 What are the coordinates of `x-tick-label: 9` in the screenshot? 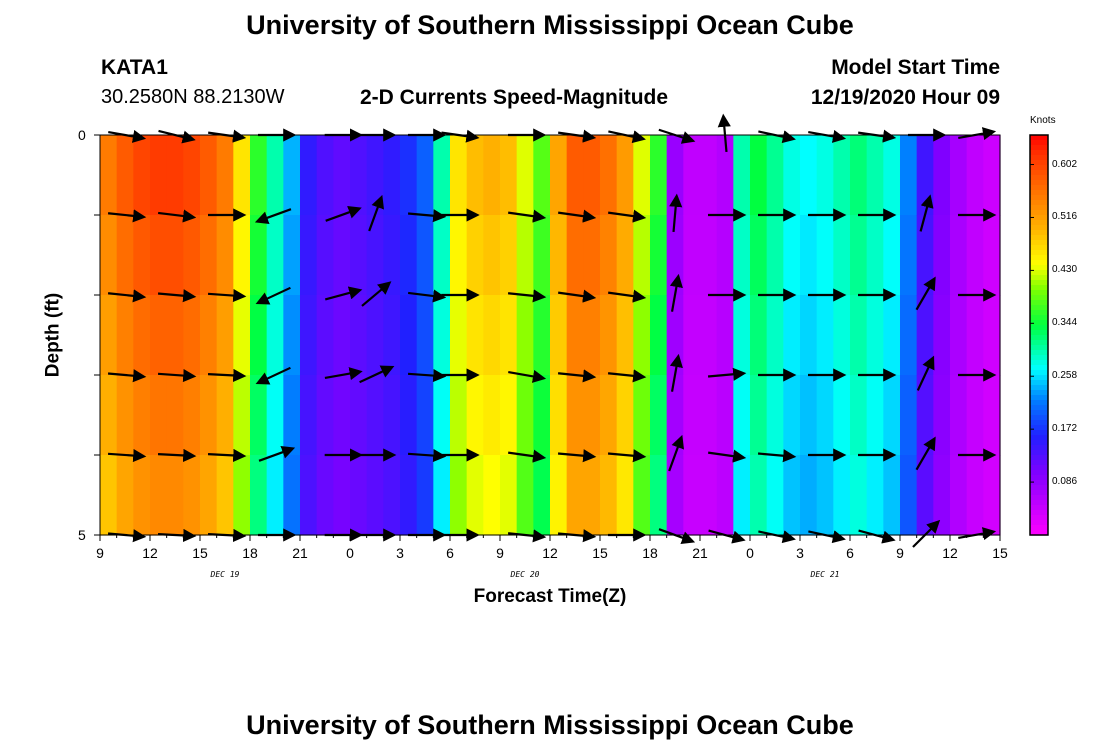 It's located at (100, 553).